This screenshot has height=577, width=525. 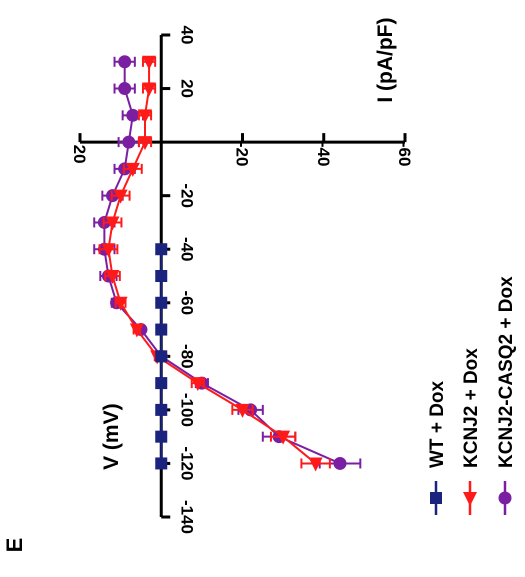 I want to click on legend-label: WT + Dox, so click(x=437, y=424).